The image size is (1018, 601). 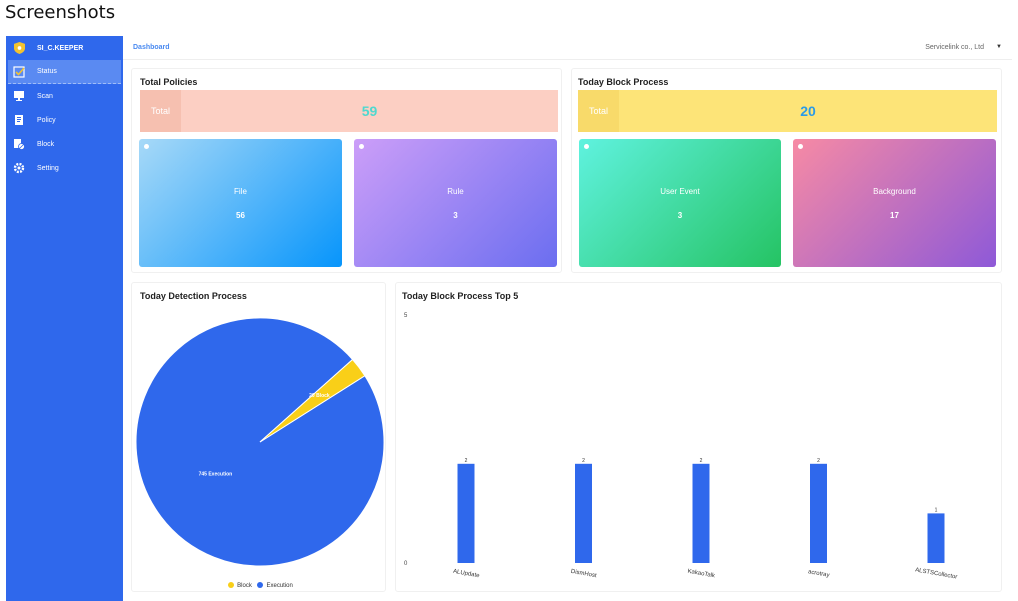 I want to click on background-card: Background 17, so click(x=894, y=203).